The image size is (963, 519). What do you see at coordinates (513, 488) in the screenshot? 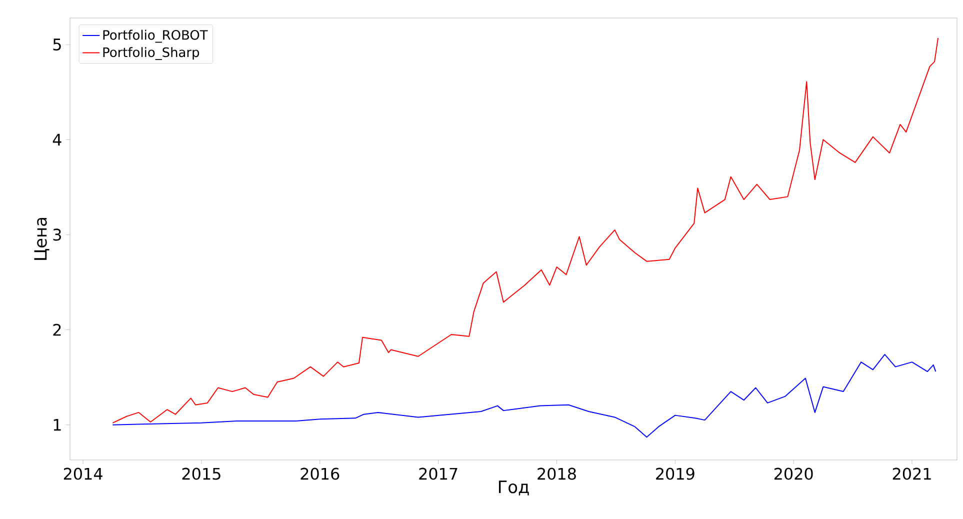
I see `x-axis-title: Год` at bounding box center [513, 488].